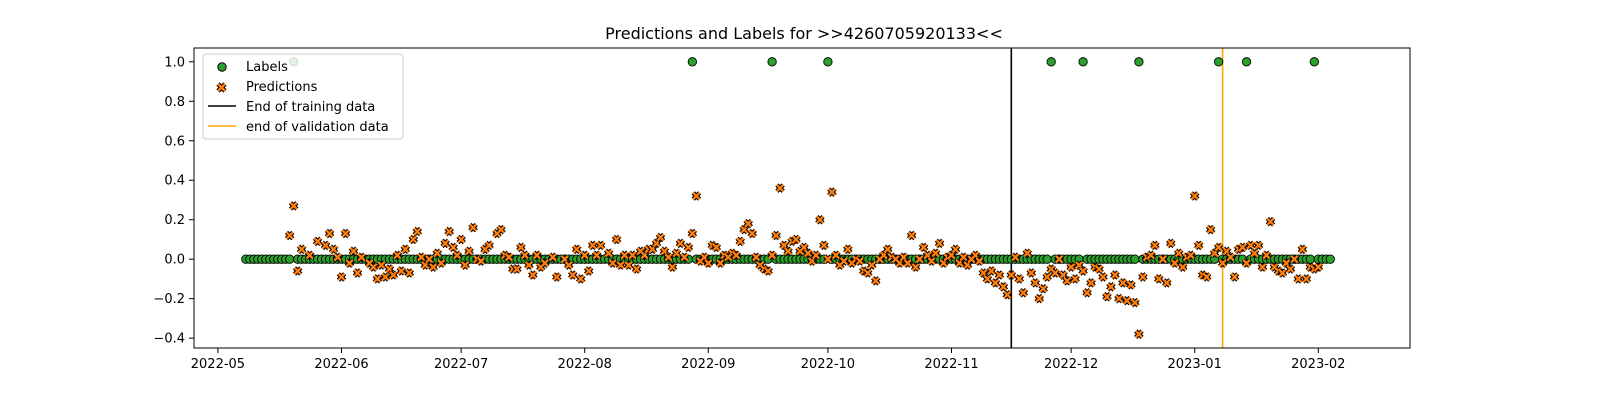 This screenshot has width=1600, height=400. What do you see at coordinates (267, 67) in the screenshot?
I see `legend-labels-text: Labels` at bounding box center [267, 67].